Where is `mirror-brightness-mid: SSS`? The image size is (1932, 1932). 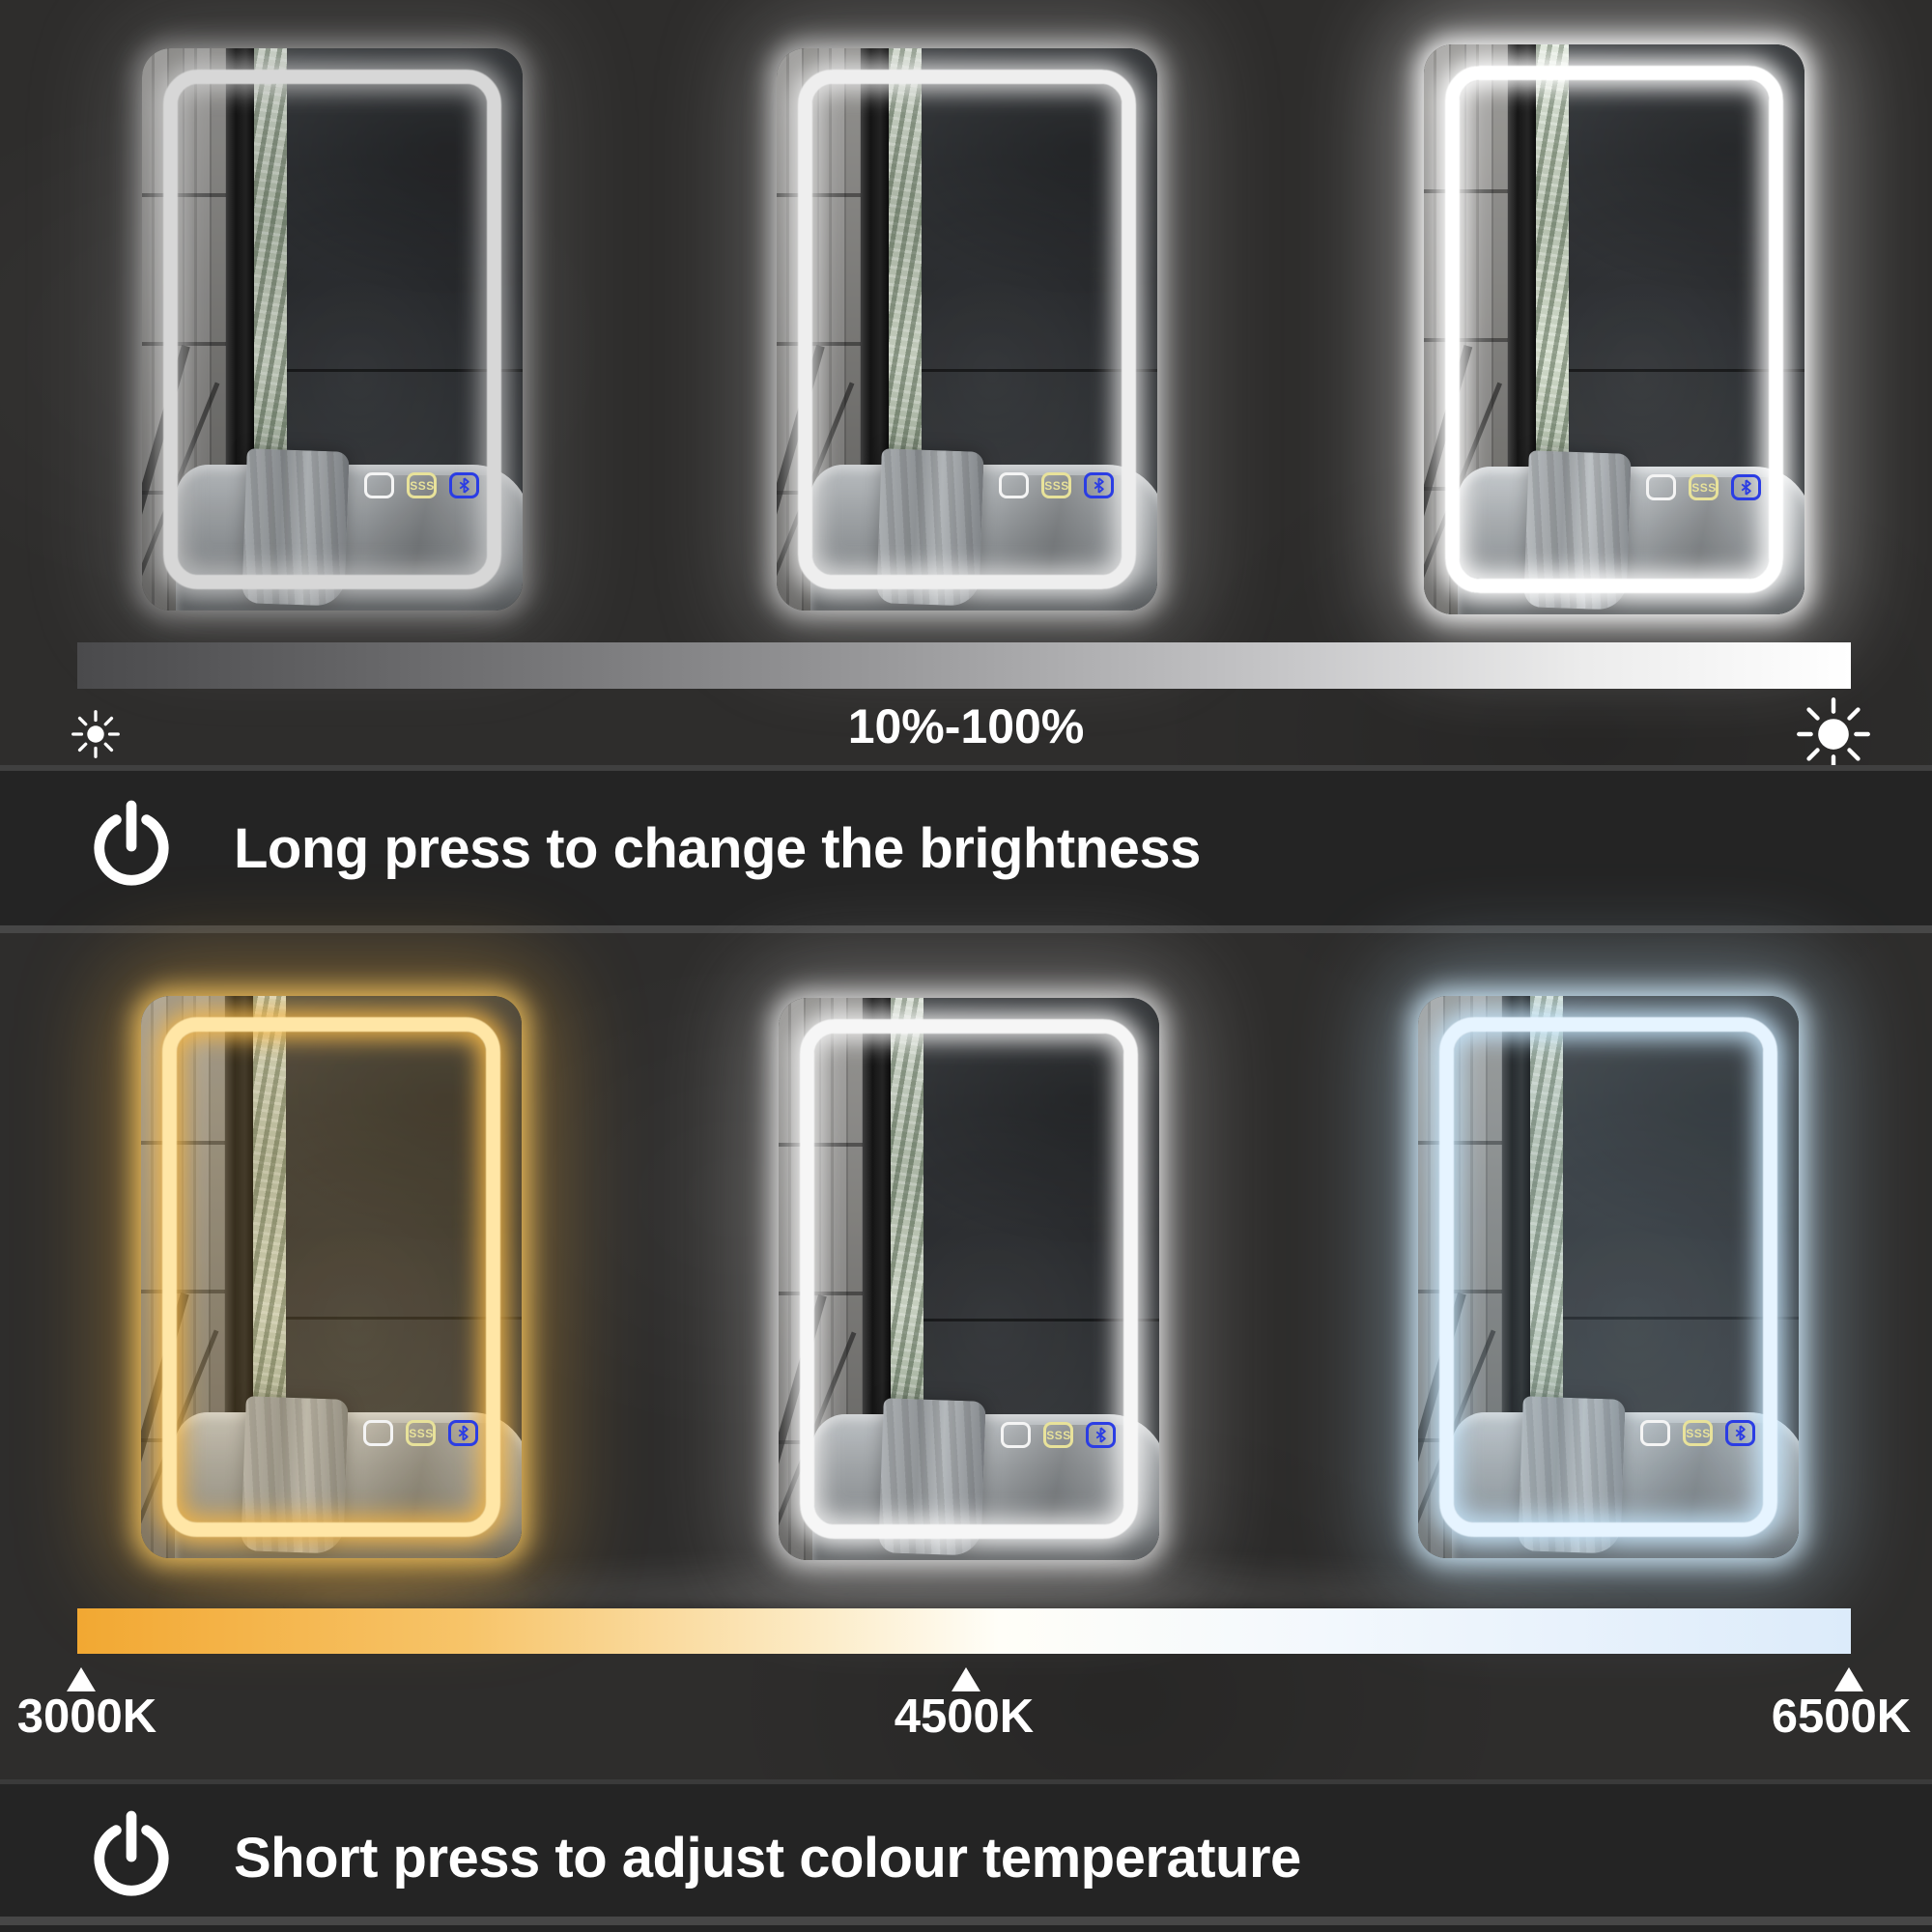
mirror-brightness-mid: SSS is located at coordinates (967, 329).